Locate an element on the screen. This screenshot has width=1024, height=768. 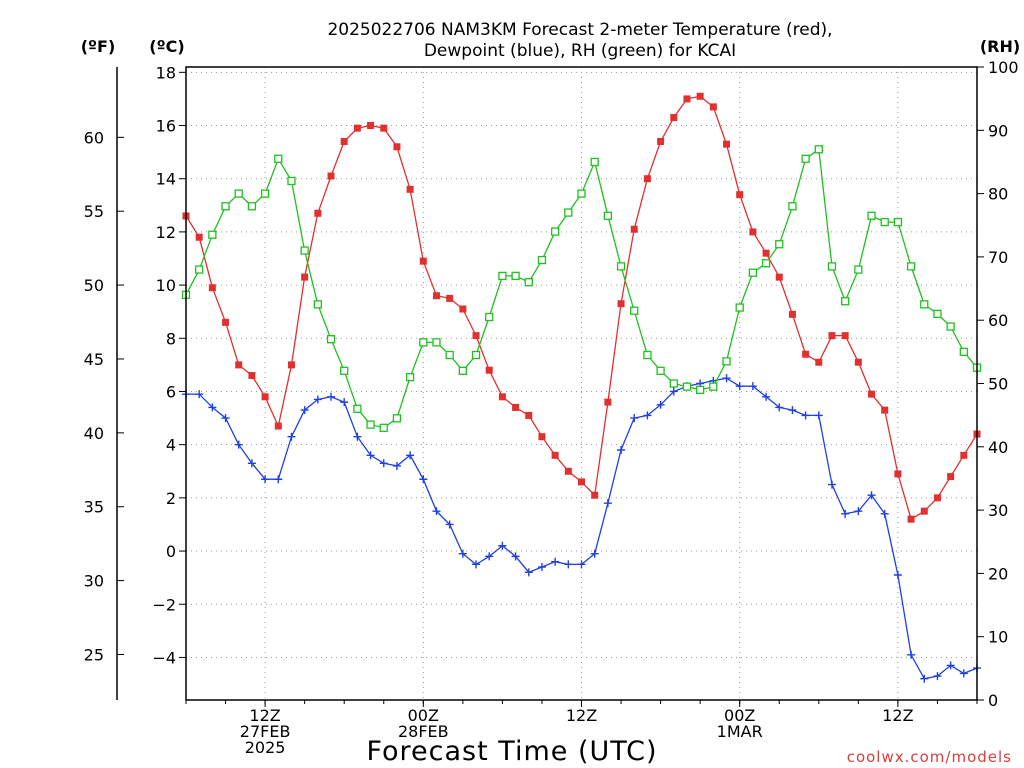
fahrenheit-tick-label: 35 is located at coordinates (94, 507).